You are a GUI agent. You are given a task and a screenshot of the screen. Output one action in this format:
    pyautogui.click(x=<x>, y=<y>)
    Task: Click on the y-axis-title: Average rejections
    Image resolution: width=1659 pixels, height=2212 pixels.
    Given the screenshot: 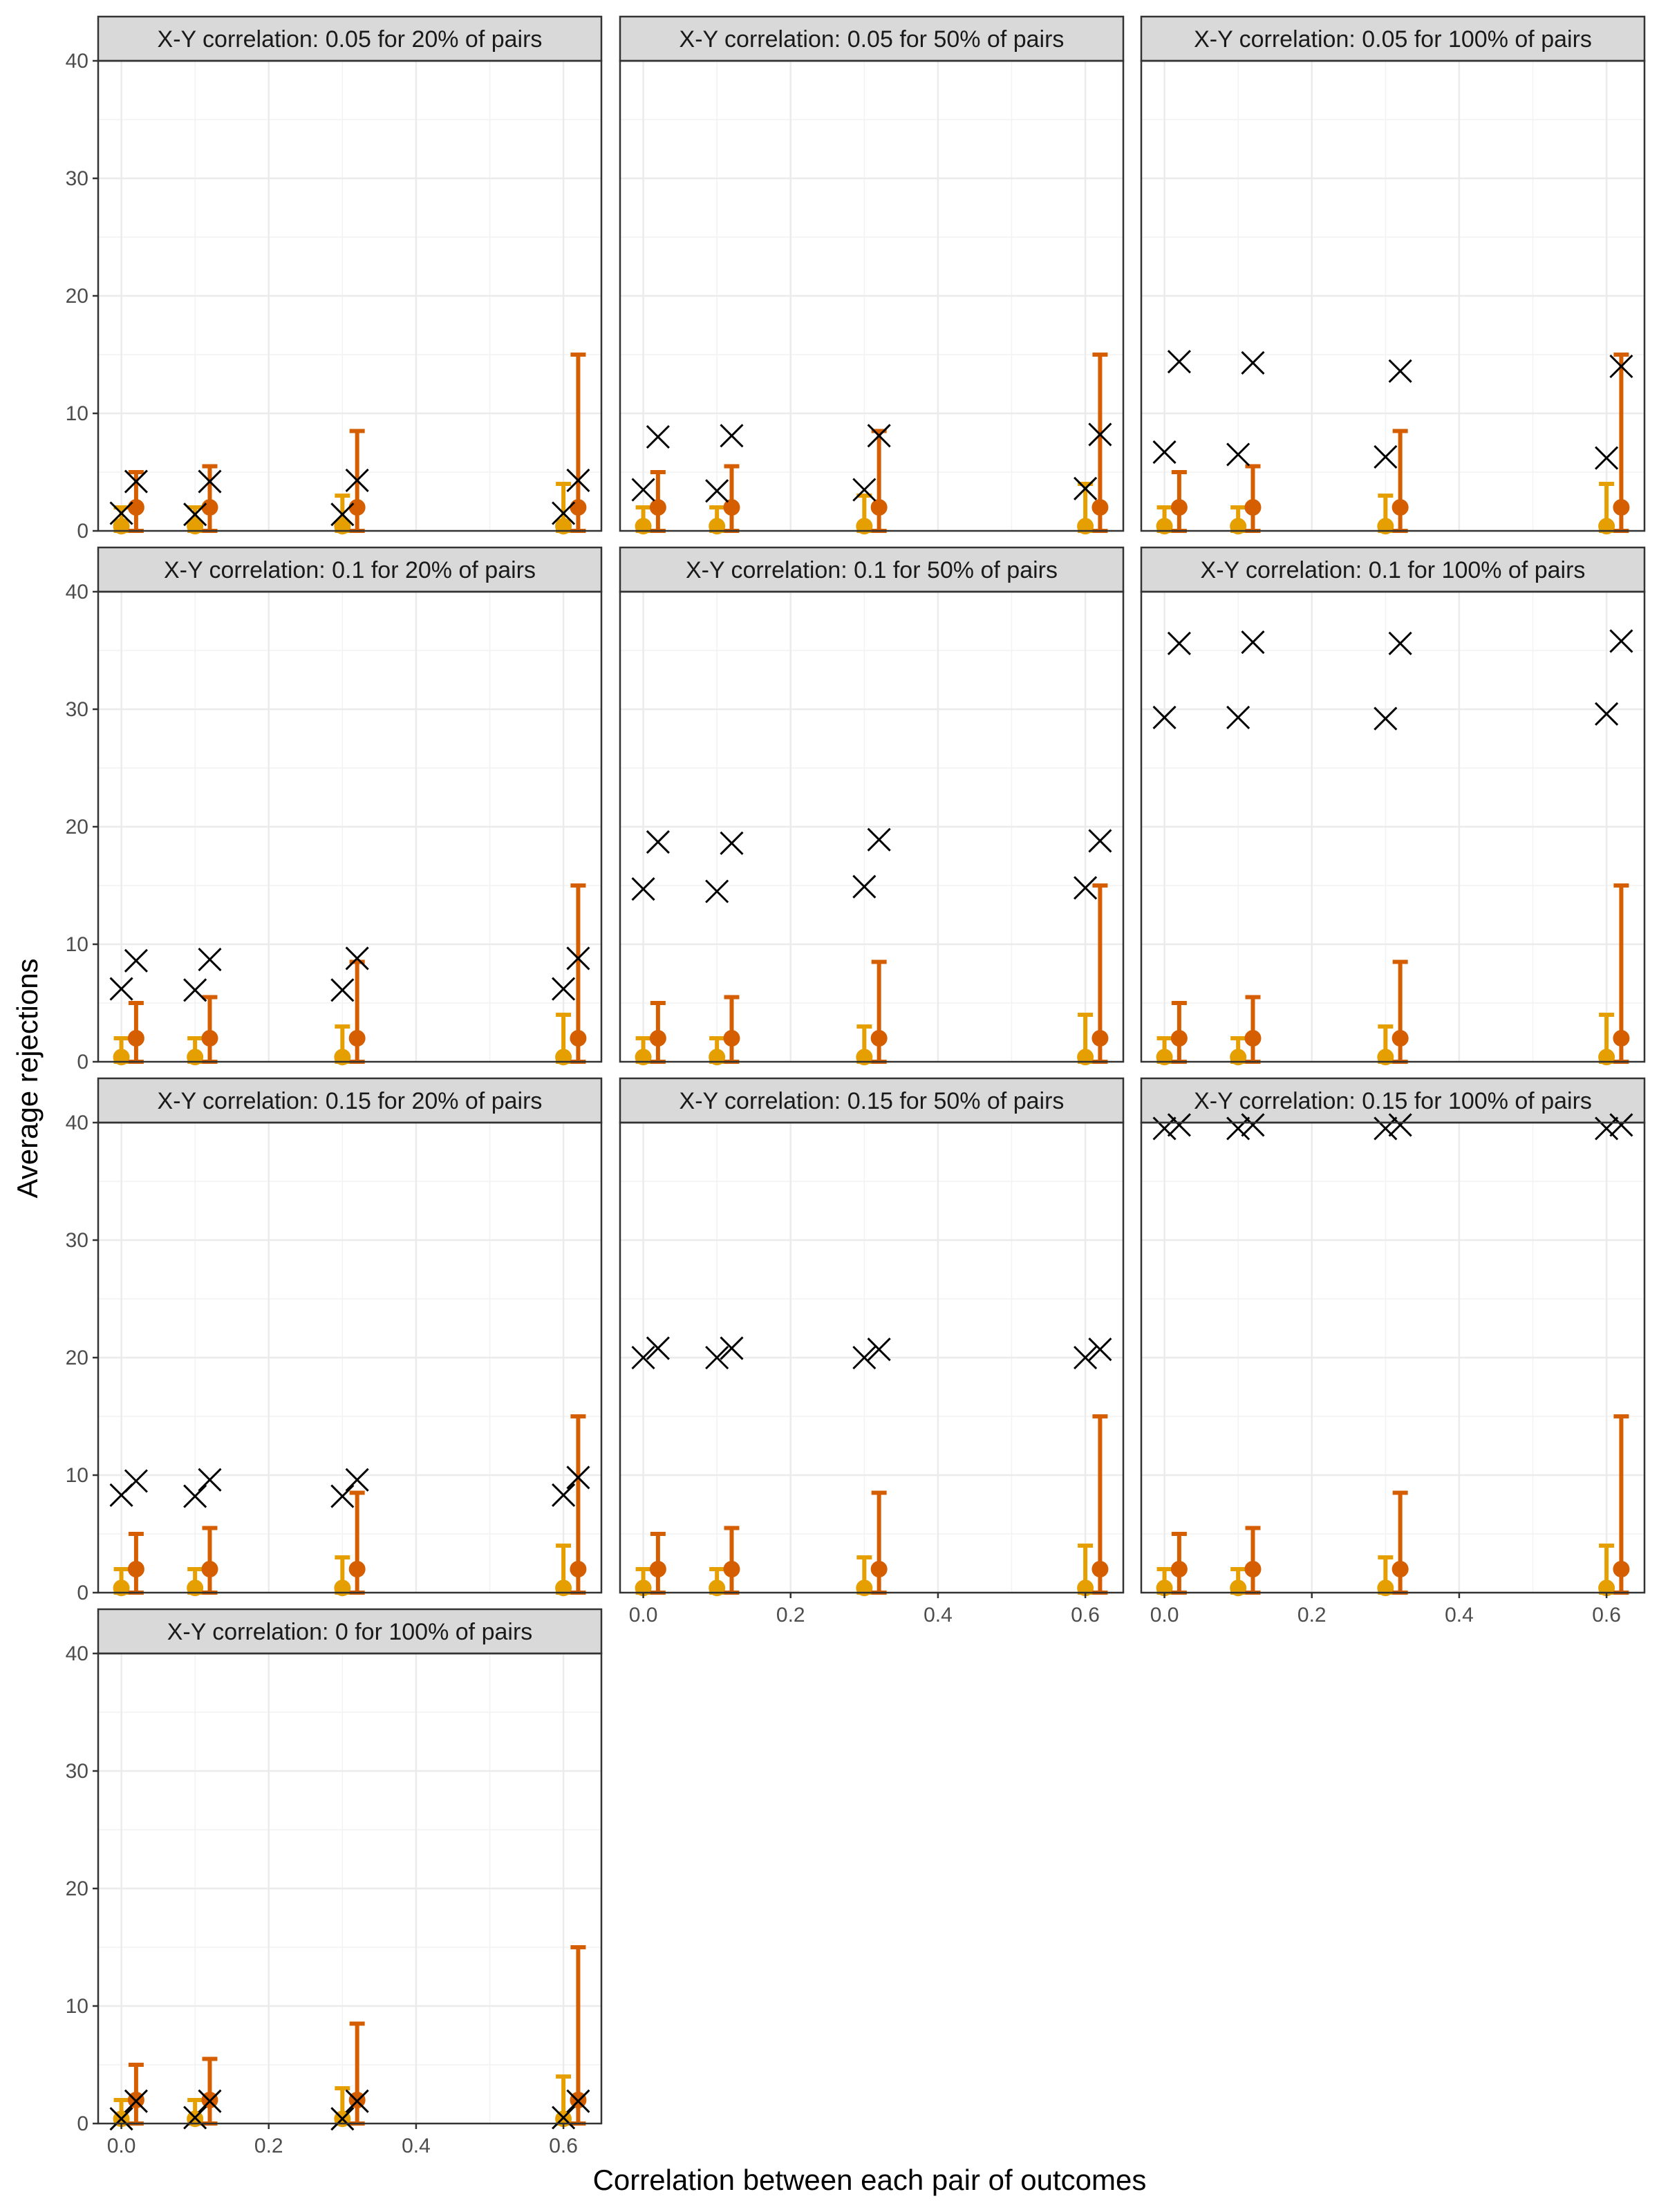 What is the action you would take?
    pyautogui.click(x=27, y=1078)
    